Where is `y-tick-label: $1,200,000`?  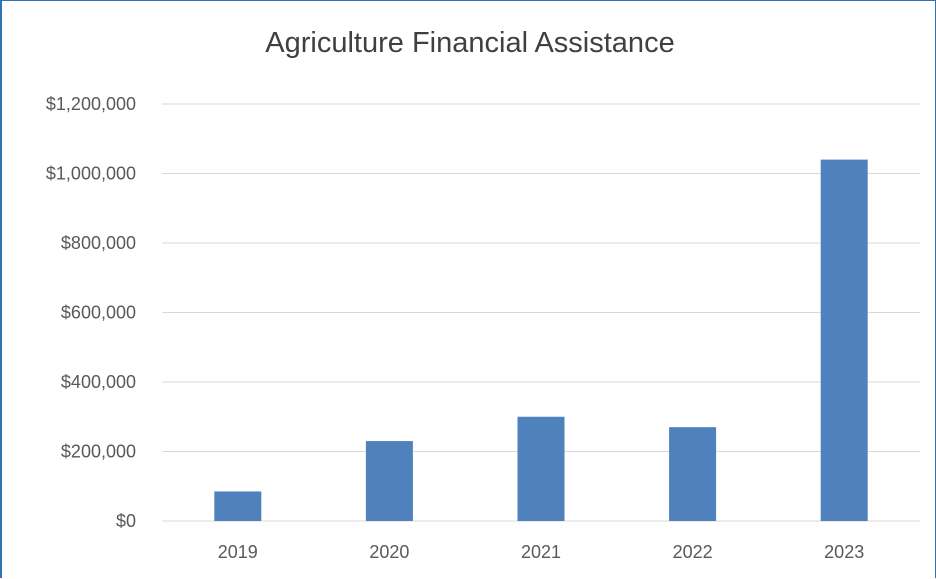
y-tick-label: $1,200,000 is located at coordinates (91, 104).